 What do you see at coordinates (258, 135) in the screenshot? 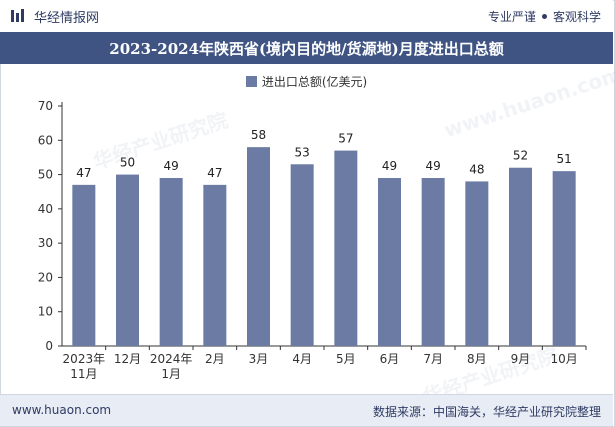
I see `data-label: 58` at bounding box center [258, 135].